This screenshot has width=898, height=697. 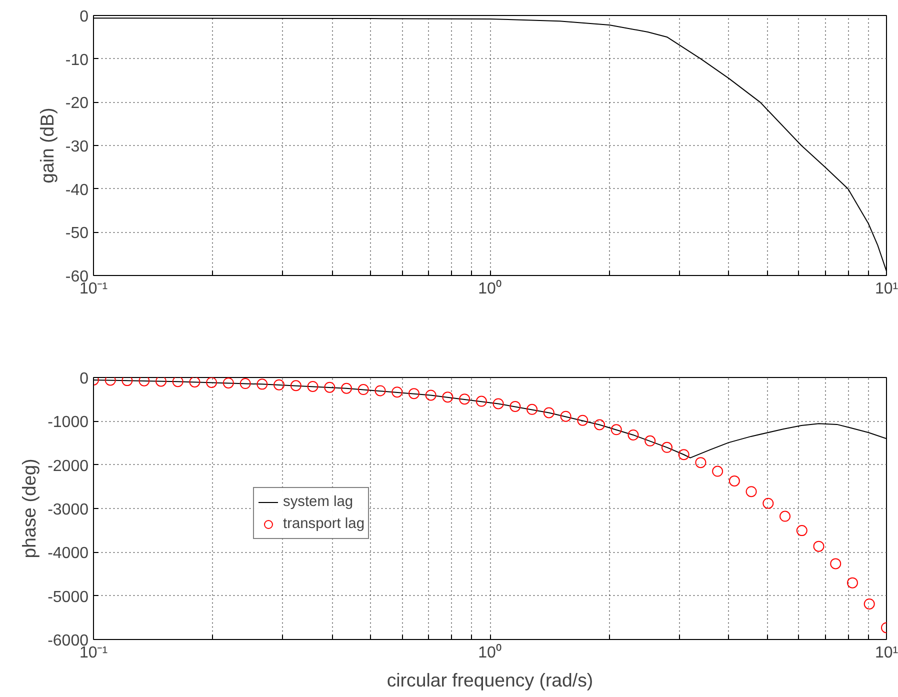 What do you see at coordinates (68, 510) in the screenshot?
I see `y-tick-label: -3000` at bounding box center [68, 510].